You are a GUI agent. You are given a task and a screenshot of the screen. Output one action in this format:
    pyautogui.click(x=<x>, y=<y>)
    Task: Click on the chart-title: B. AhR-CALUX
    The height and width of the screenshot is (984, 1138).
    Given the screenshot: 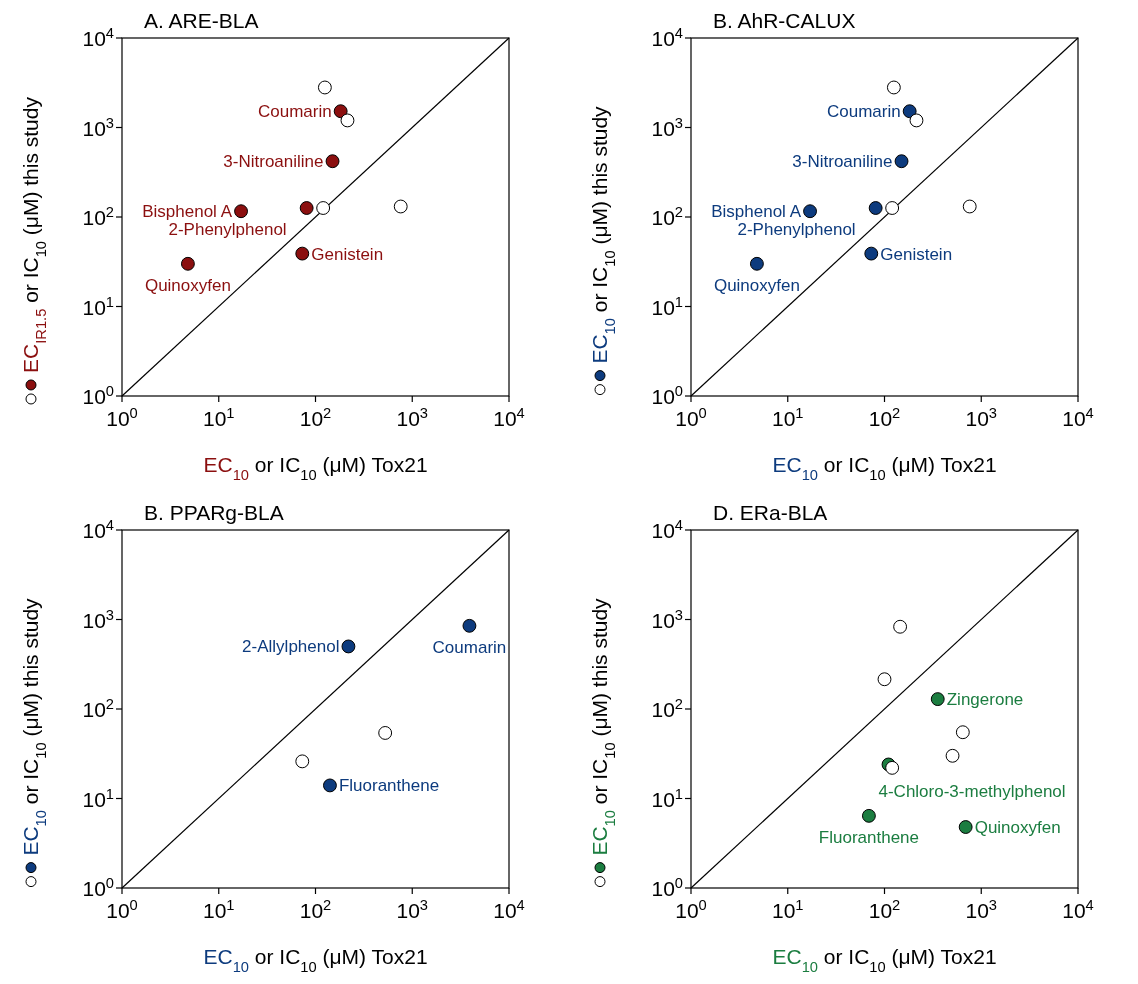 What is the action you would take?
    pyautogui.click(x=784, y=20)
    